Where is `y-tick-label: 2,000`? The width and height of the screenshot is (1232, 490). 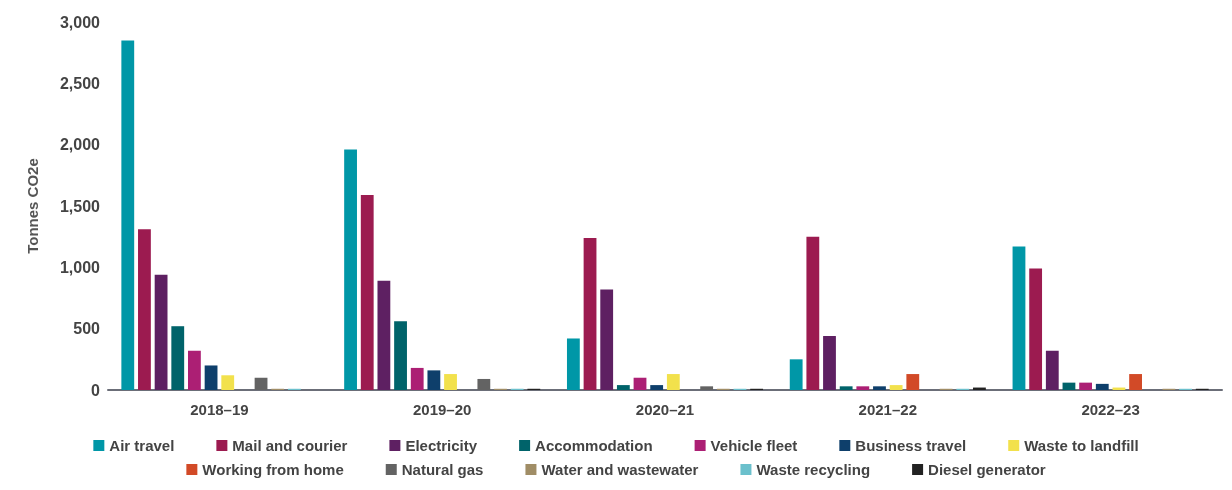
y-tick-label: 2,000 is located at coordinates (80, 145).